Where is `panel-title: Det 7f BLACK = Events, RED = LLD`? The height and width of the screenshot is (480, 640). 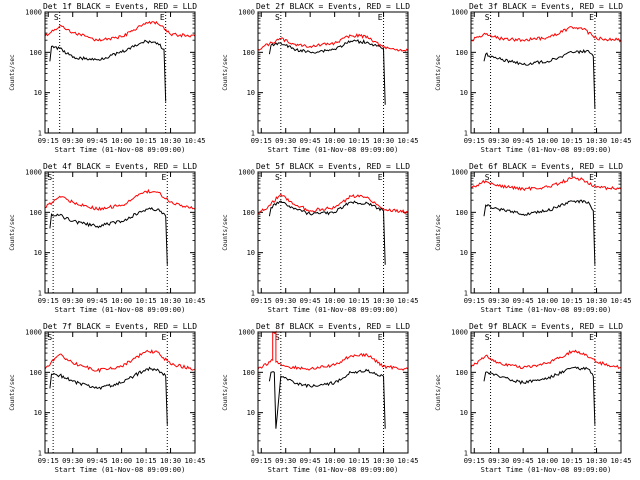 panel-title: Det 7f BLACK = Events, RED = LLD is located at coordinates (120, 326).